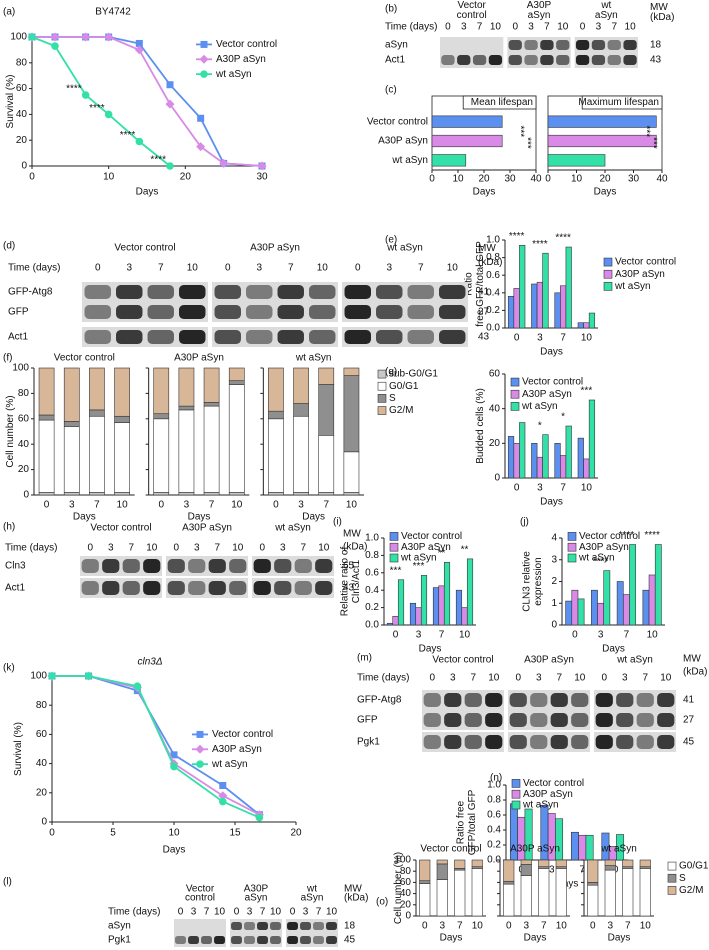 The width and height of the screenshot is (709, 950). Describe the element at coordinates (413, 374) in the screenshot. I see `legend-label: sub-G0/G1` at that location.